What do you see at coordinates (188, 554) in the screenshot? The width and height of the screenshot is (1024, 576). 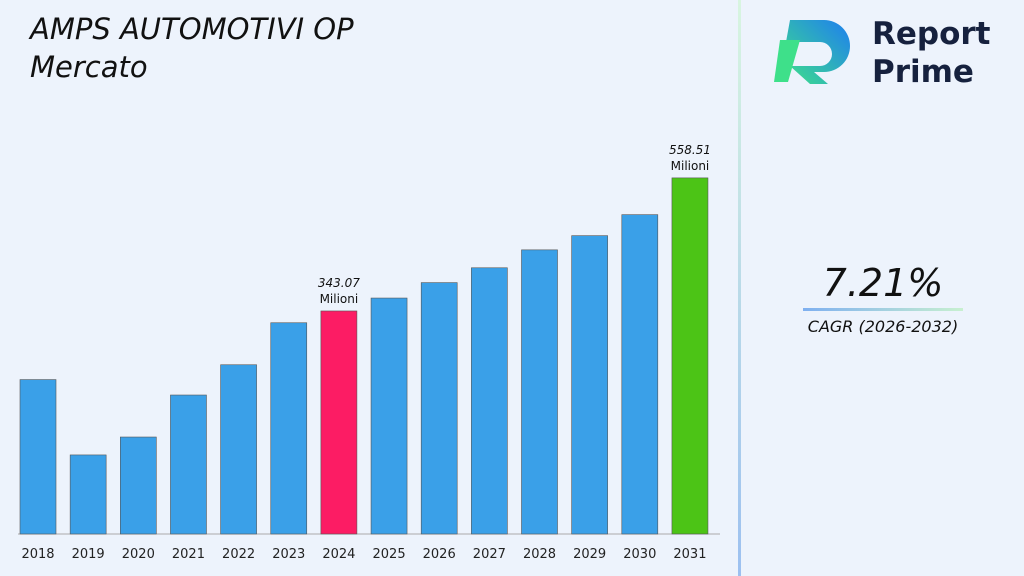 I see `x-tick-label: 2021` at bounding box center [188, 554].